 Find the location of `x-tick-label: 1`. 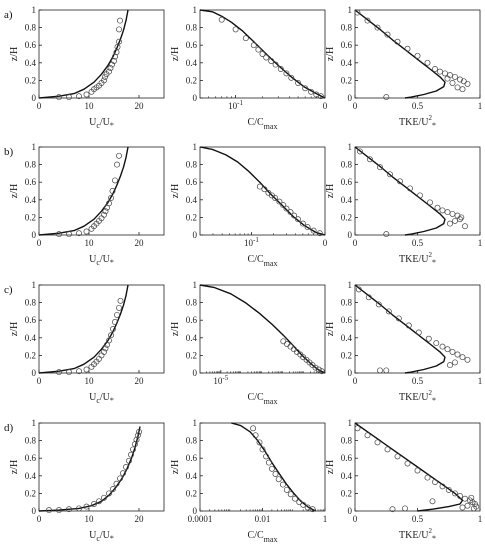

x-tick-label: 1 is located at coordinates (480, 106).